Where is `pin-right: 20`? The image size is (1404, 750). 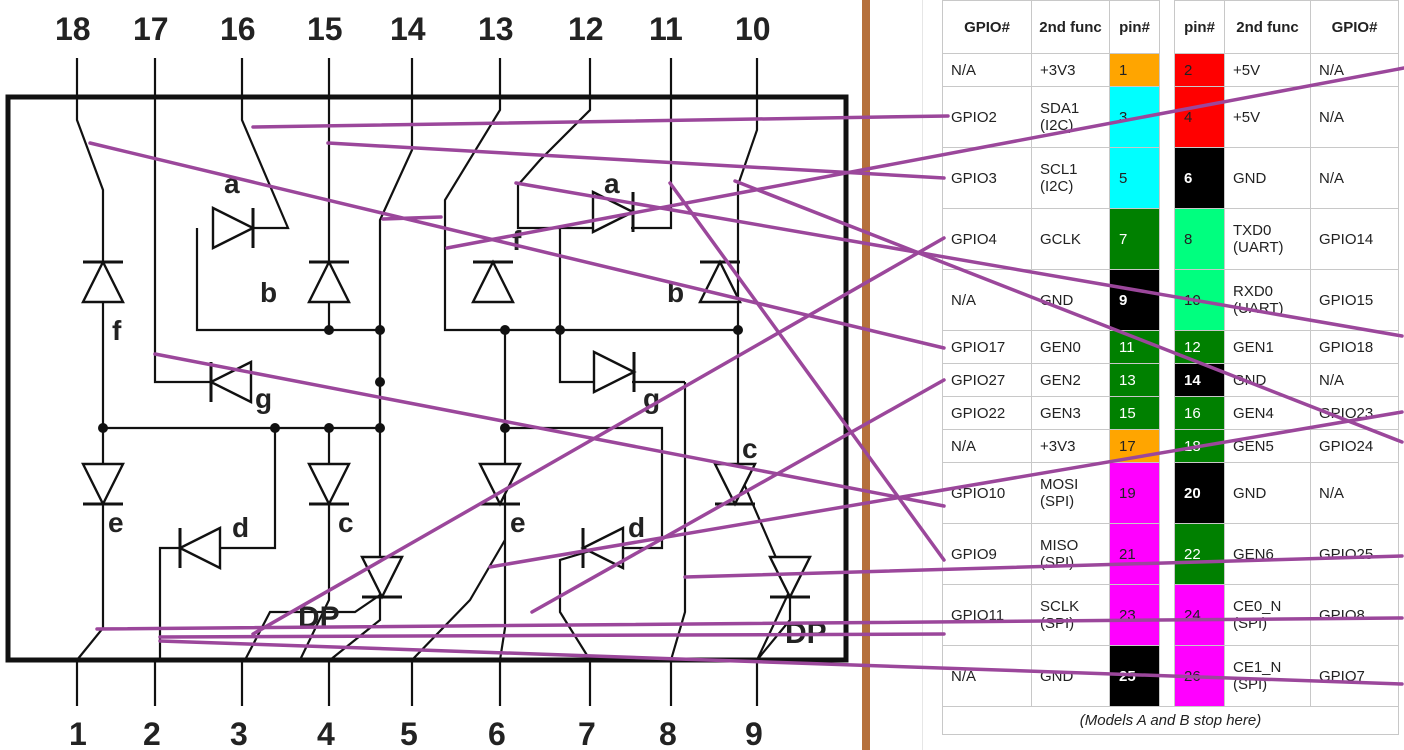
pin-right: 20 is located at coordinates (1199, 493).